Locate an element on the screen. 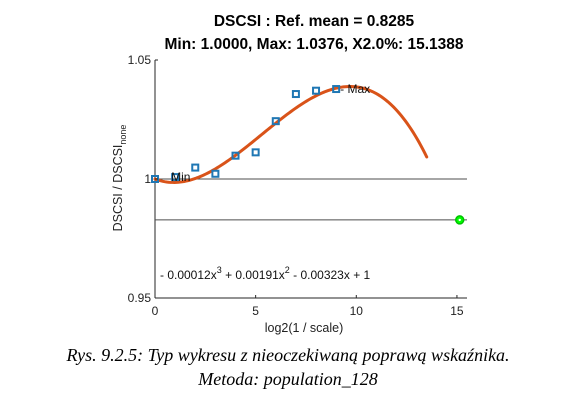  chart-title: DSCSI : Ref. mean = 0.8285 is located at coordinates (314, 21).